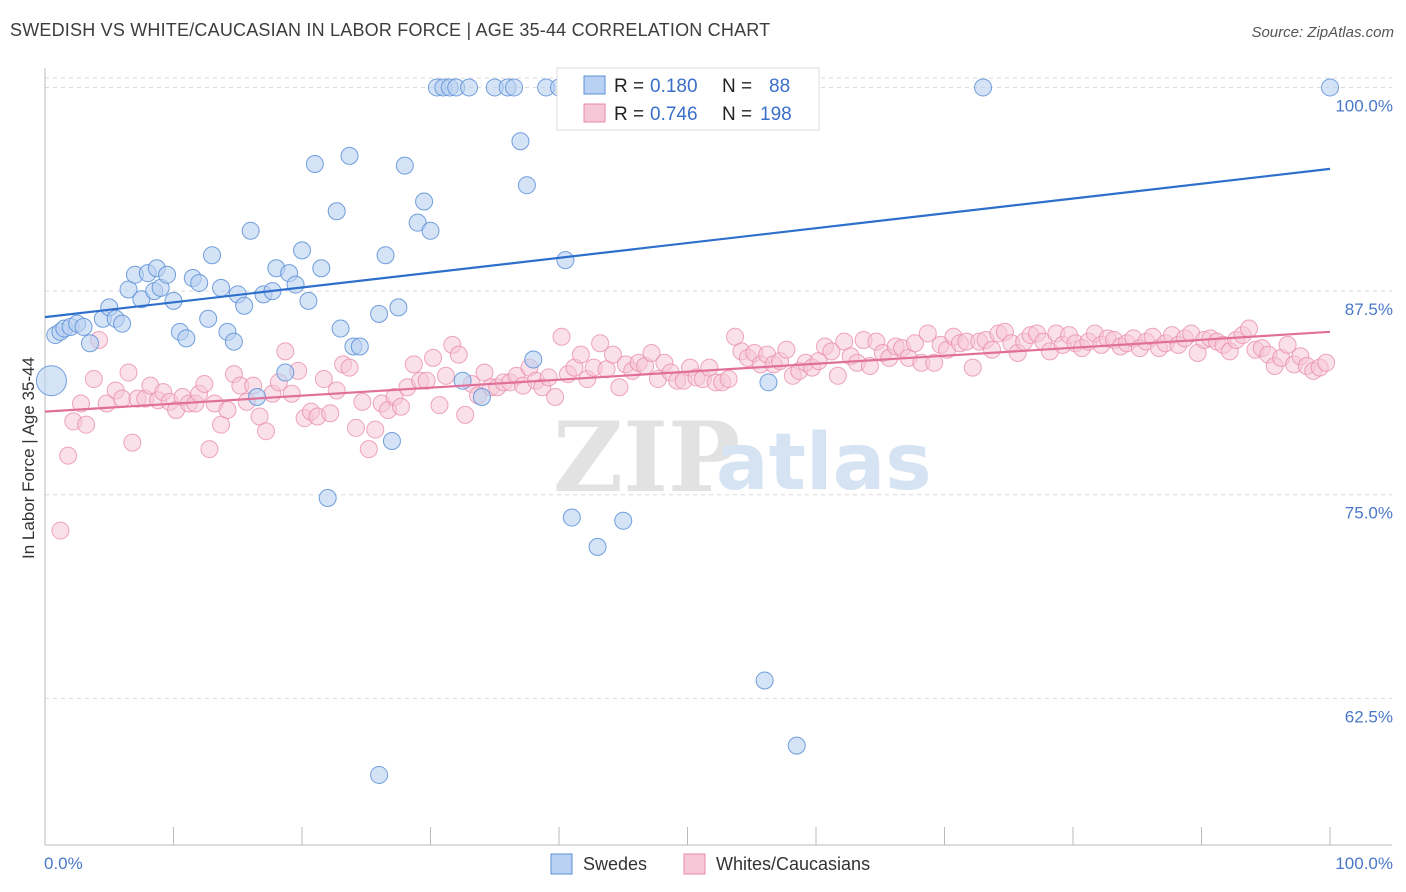 The image size is (1406, 892). What do you see at coordinates (710, 864) in the screenshot?
I see `legend: Swedes Whites/Caucasians` at bounding box center [710, 864].